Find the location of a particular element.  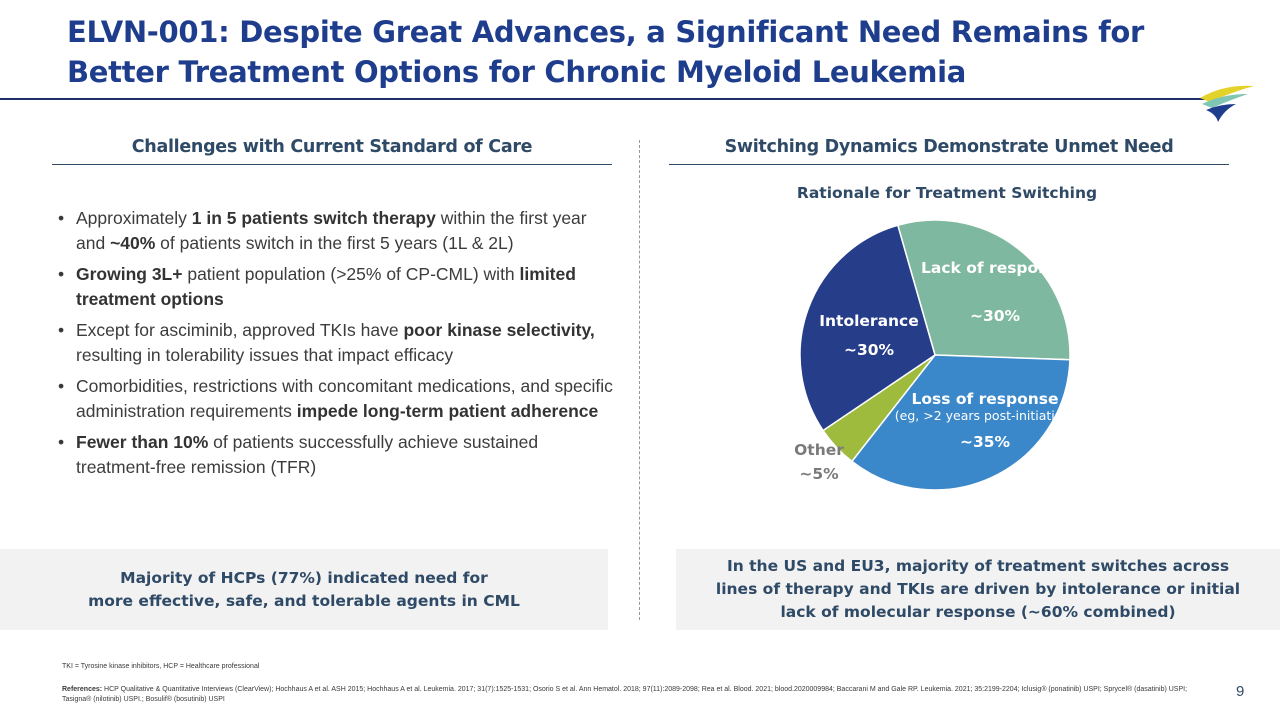

references-label: References: is located at coordinates (82, 689).